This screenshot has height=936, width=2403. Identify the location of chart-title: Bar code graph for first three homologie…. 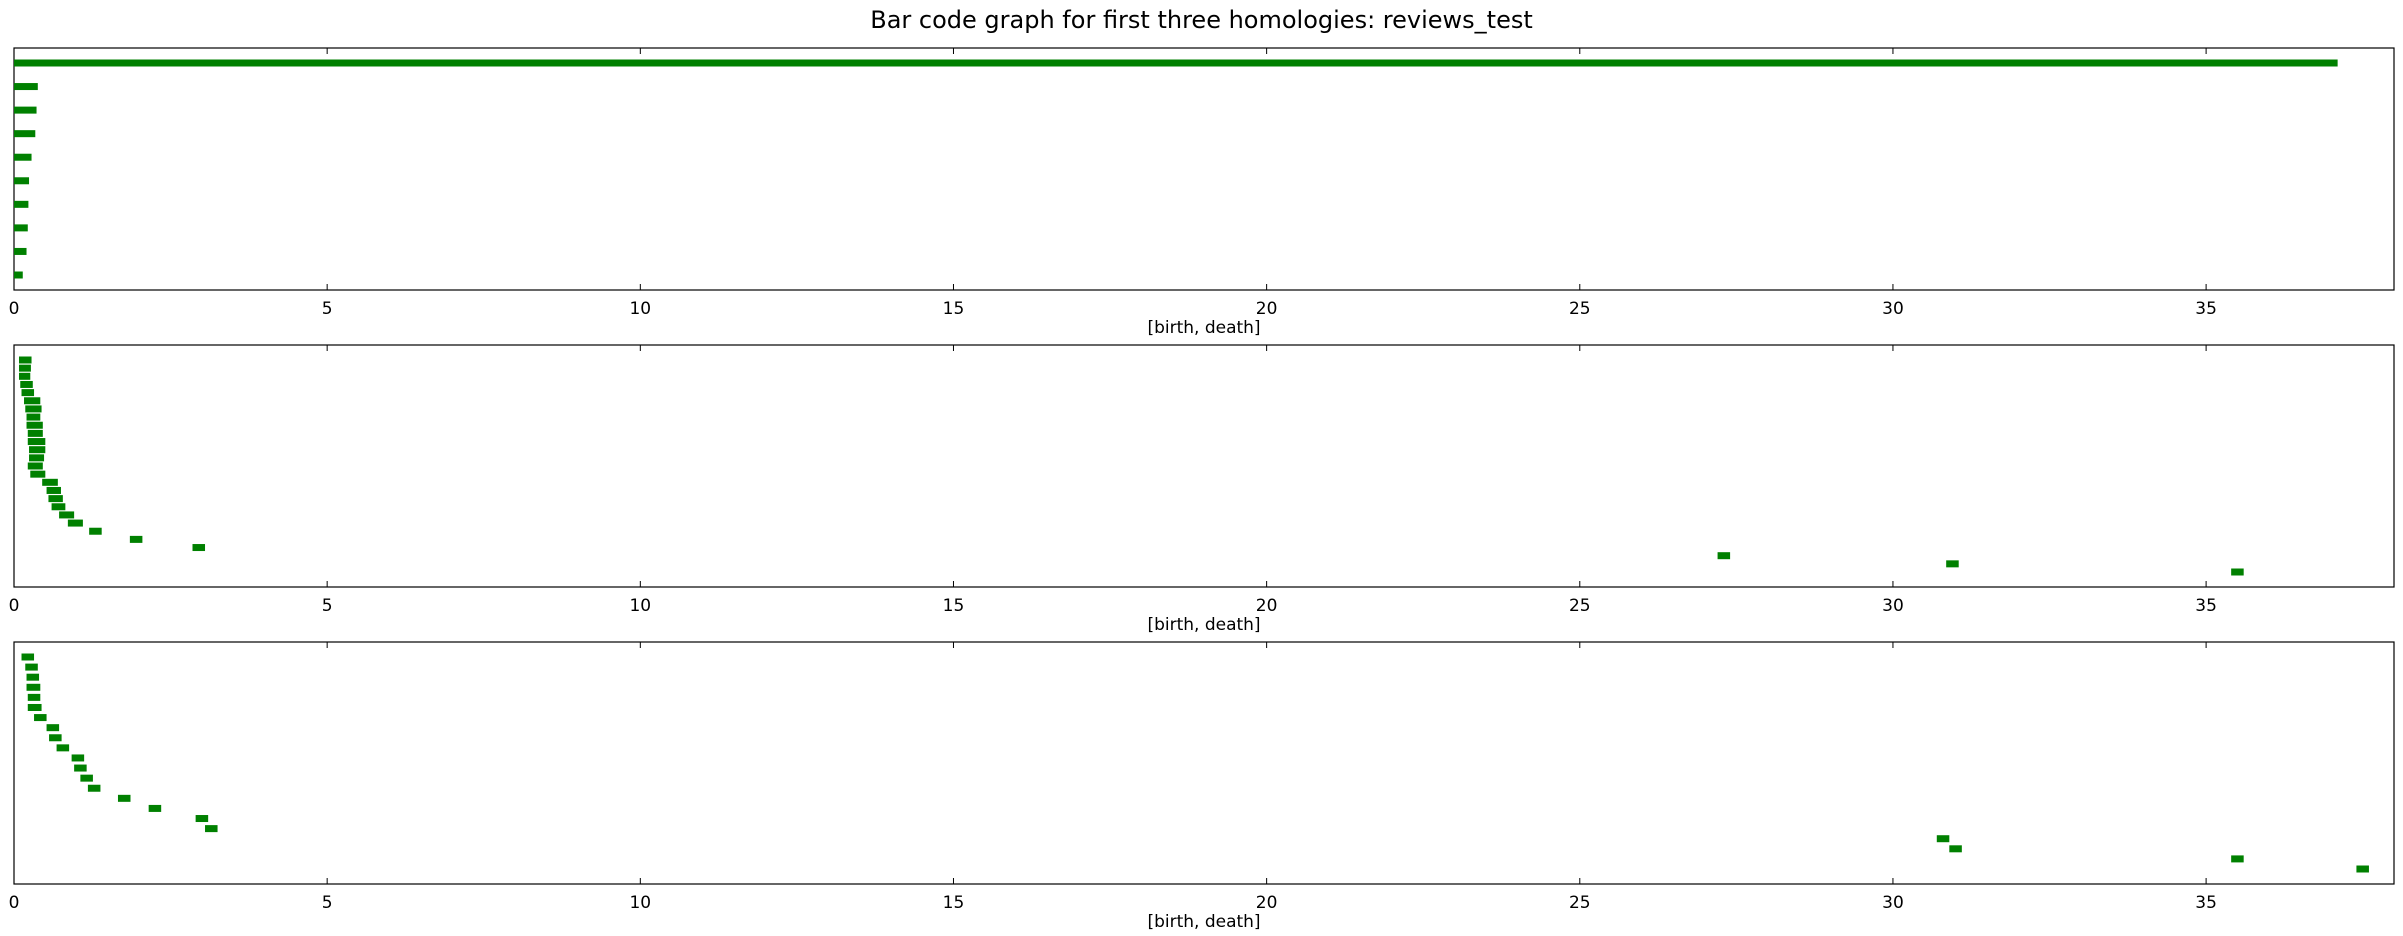
(1201, 20).